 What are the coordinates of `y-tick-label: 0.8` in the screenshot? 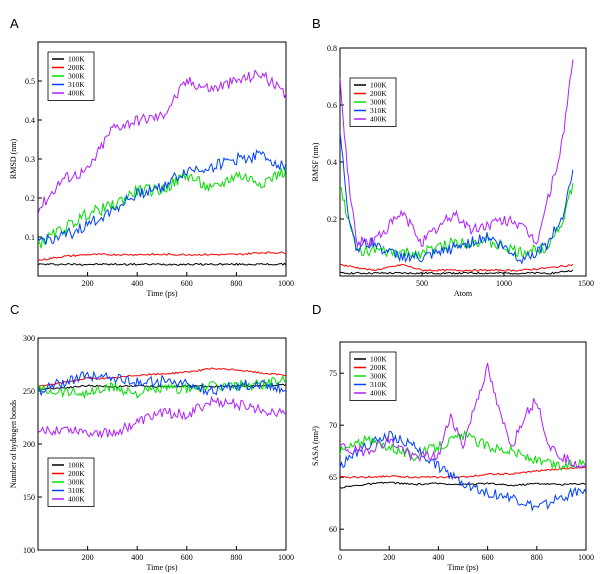 It's located at (332, 48).